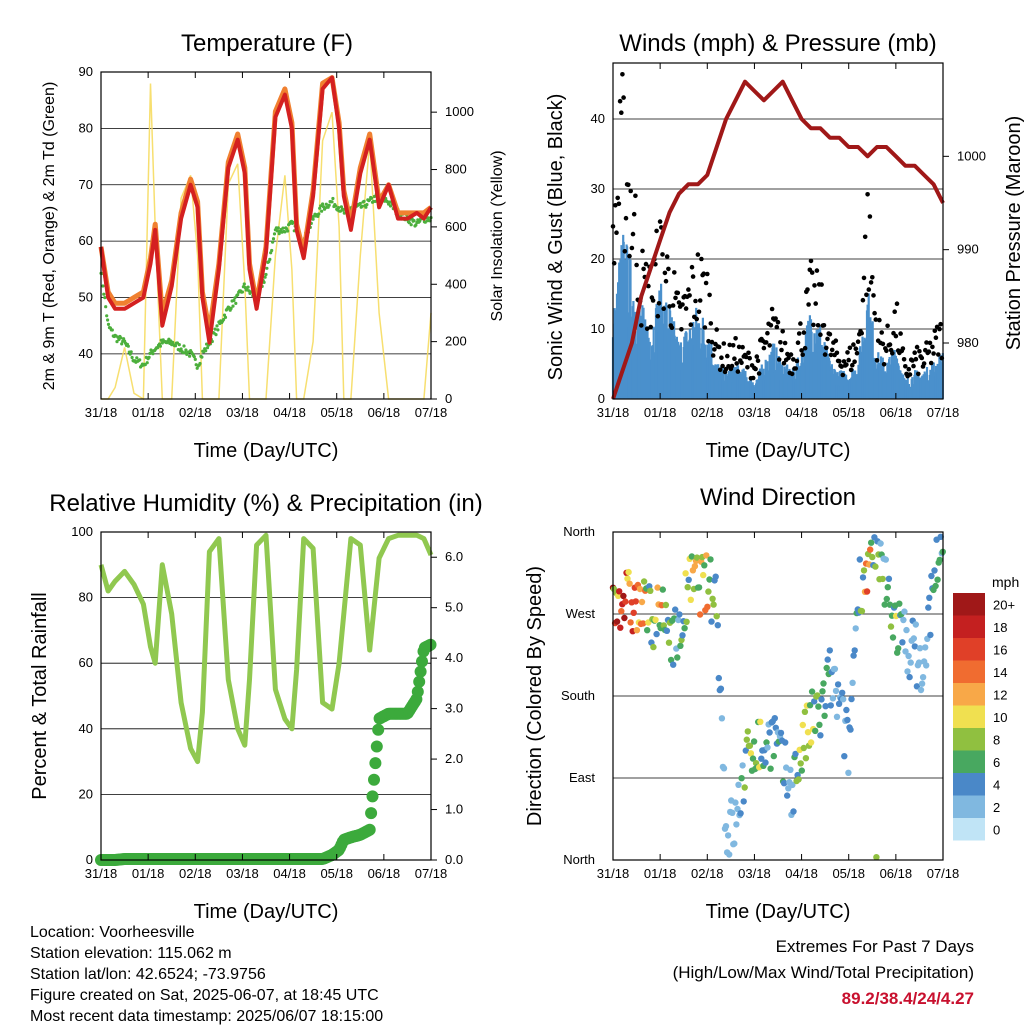  What do you see at coordinates (456, 341) in the screenshot?
I see `y2-tick-label: 200` at bounding box center [456, 341].